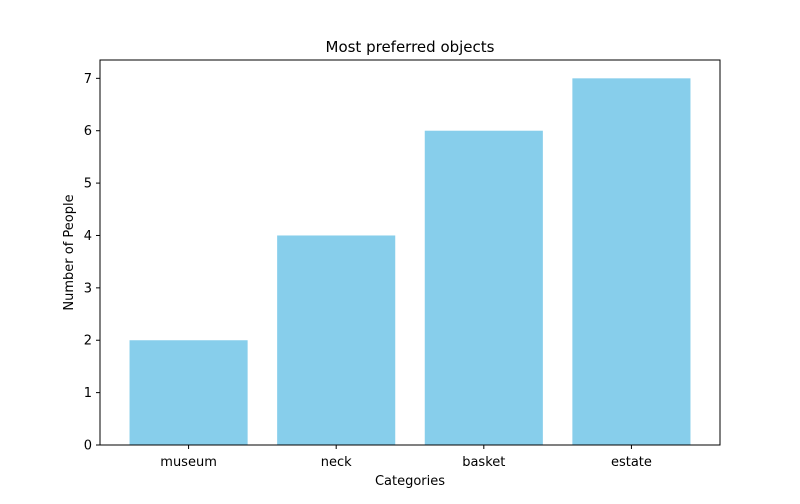  What do you see at coordinates (188, 392) in the screenshot?
I see `bar-museum` at bounding box center [188, 392].